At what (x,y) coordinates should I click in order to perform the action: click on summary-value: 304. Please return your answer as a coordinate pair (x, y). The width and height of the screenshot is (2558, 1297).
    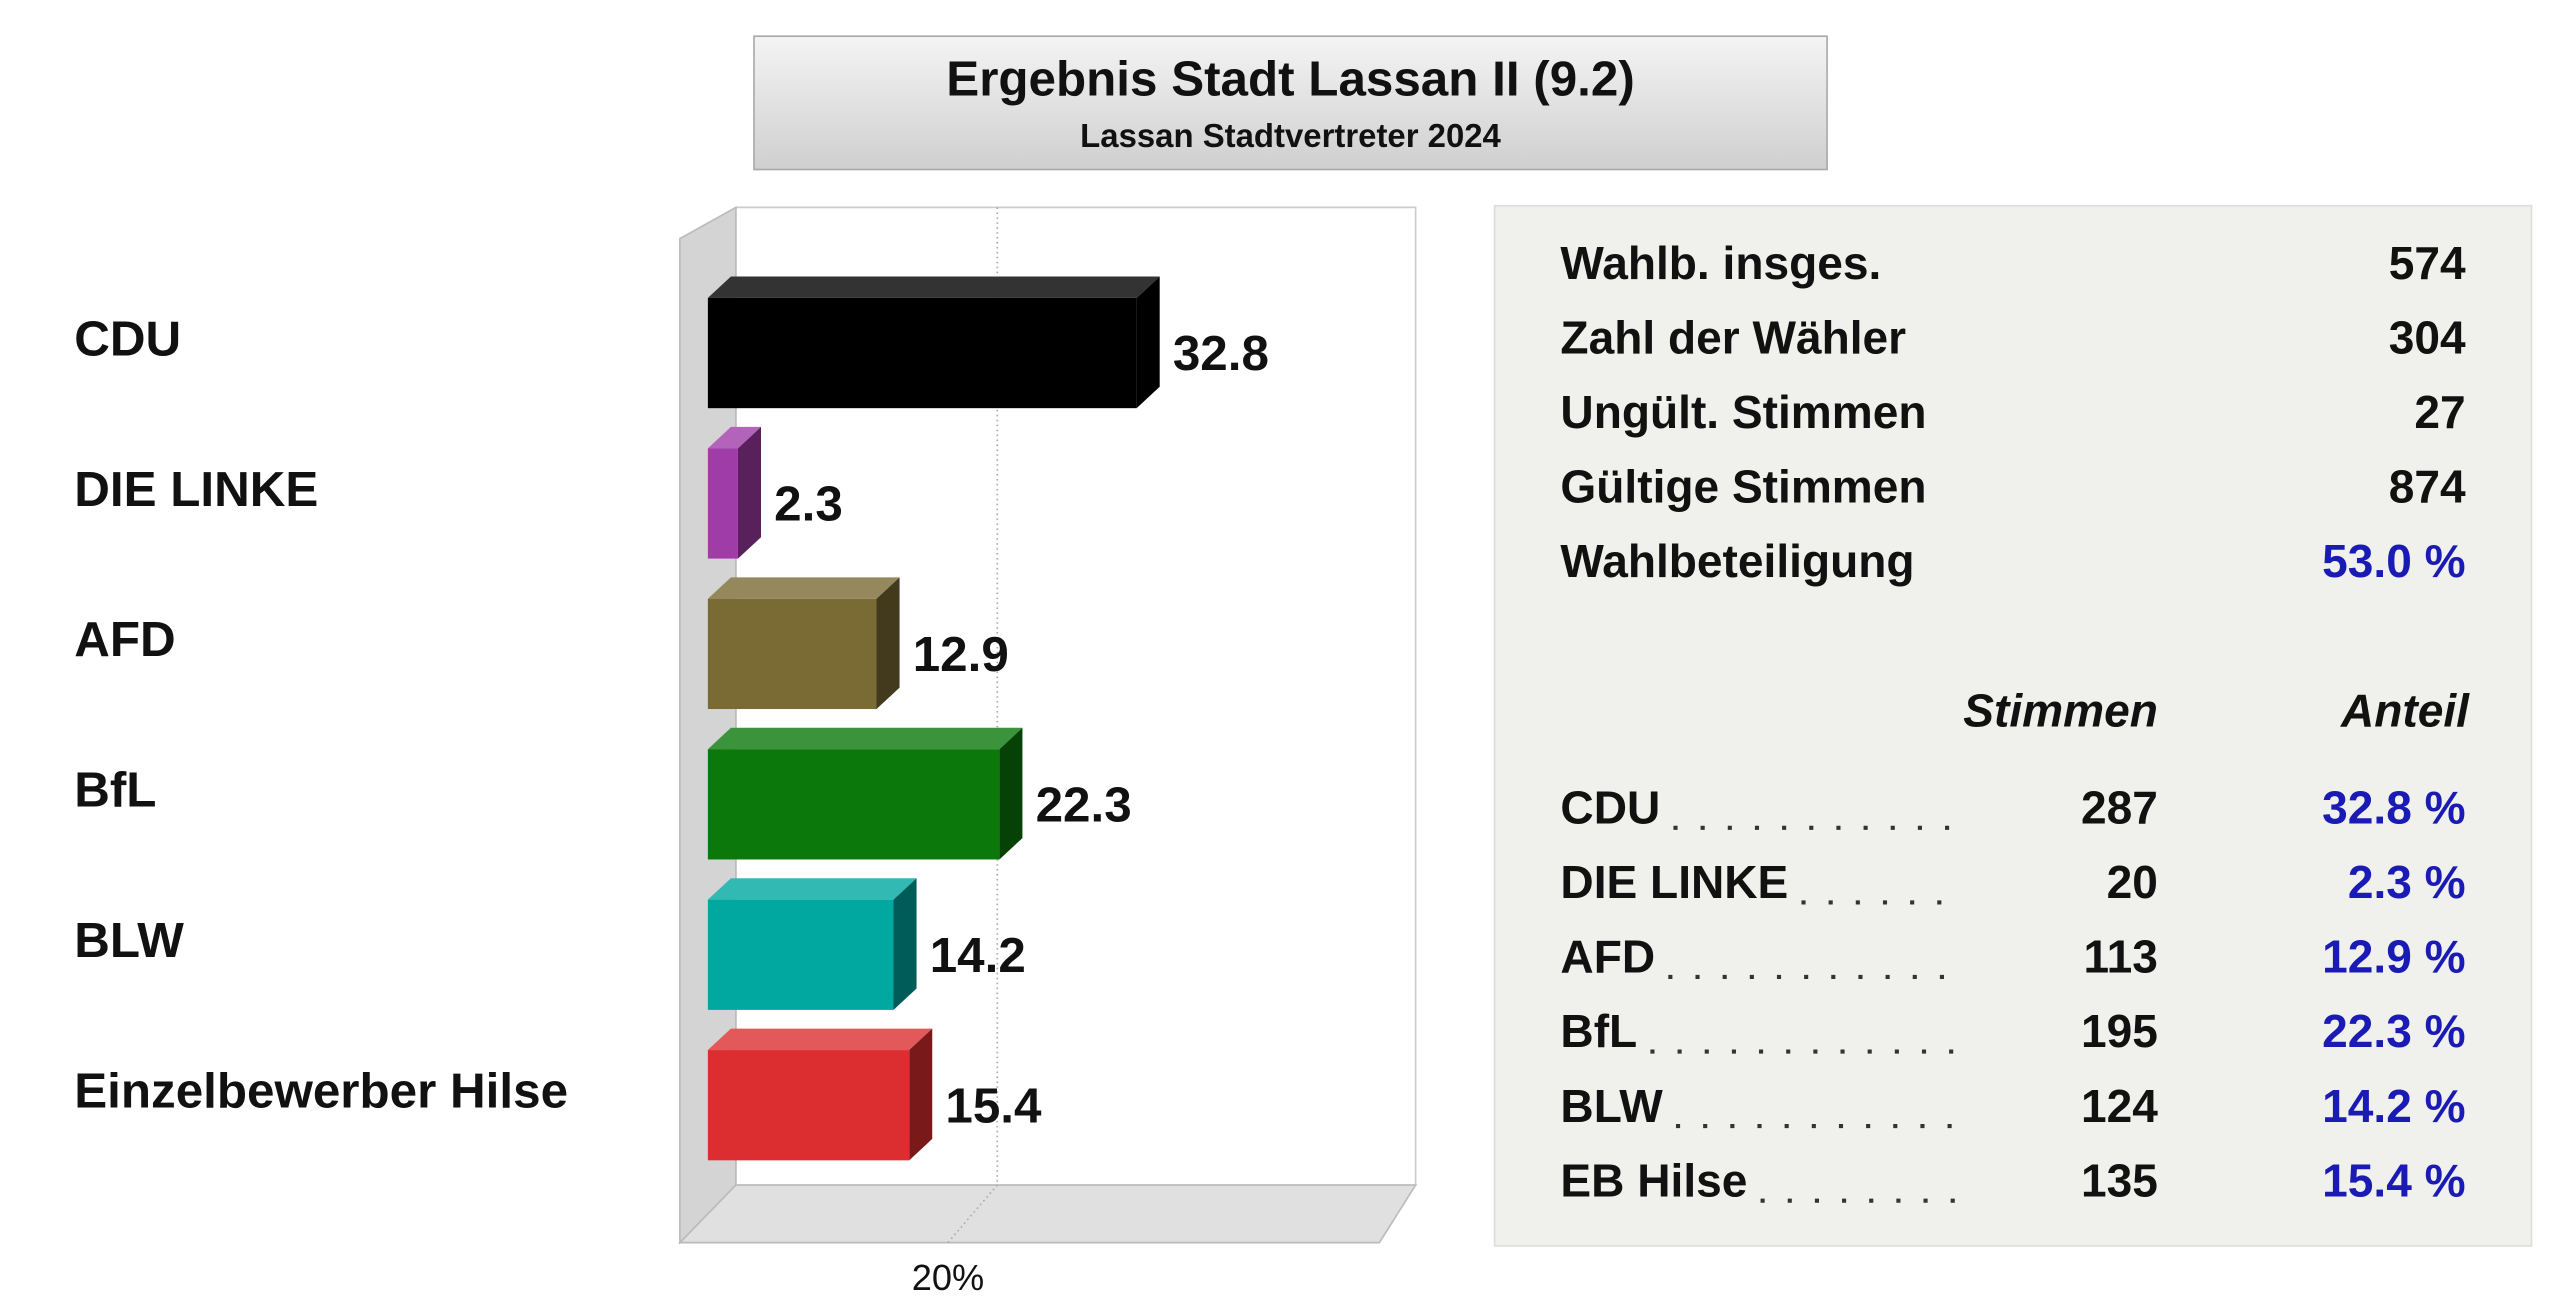
    Looking at the image, I should click on (2427, 337).